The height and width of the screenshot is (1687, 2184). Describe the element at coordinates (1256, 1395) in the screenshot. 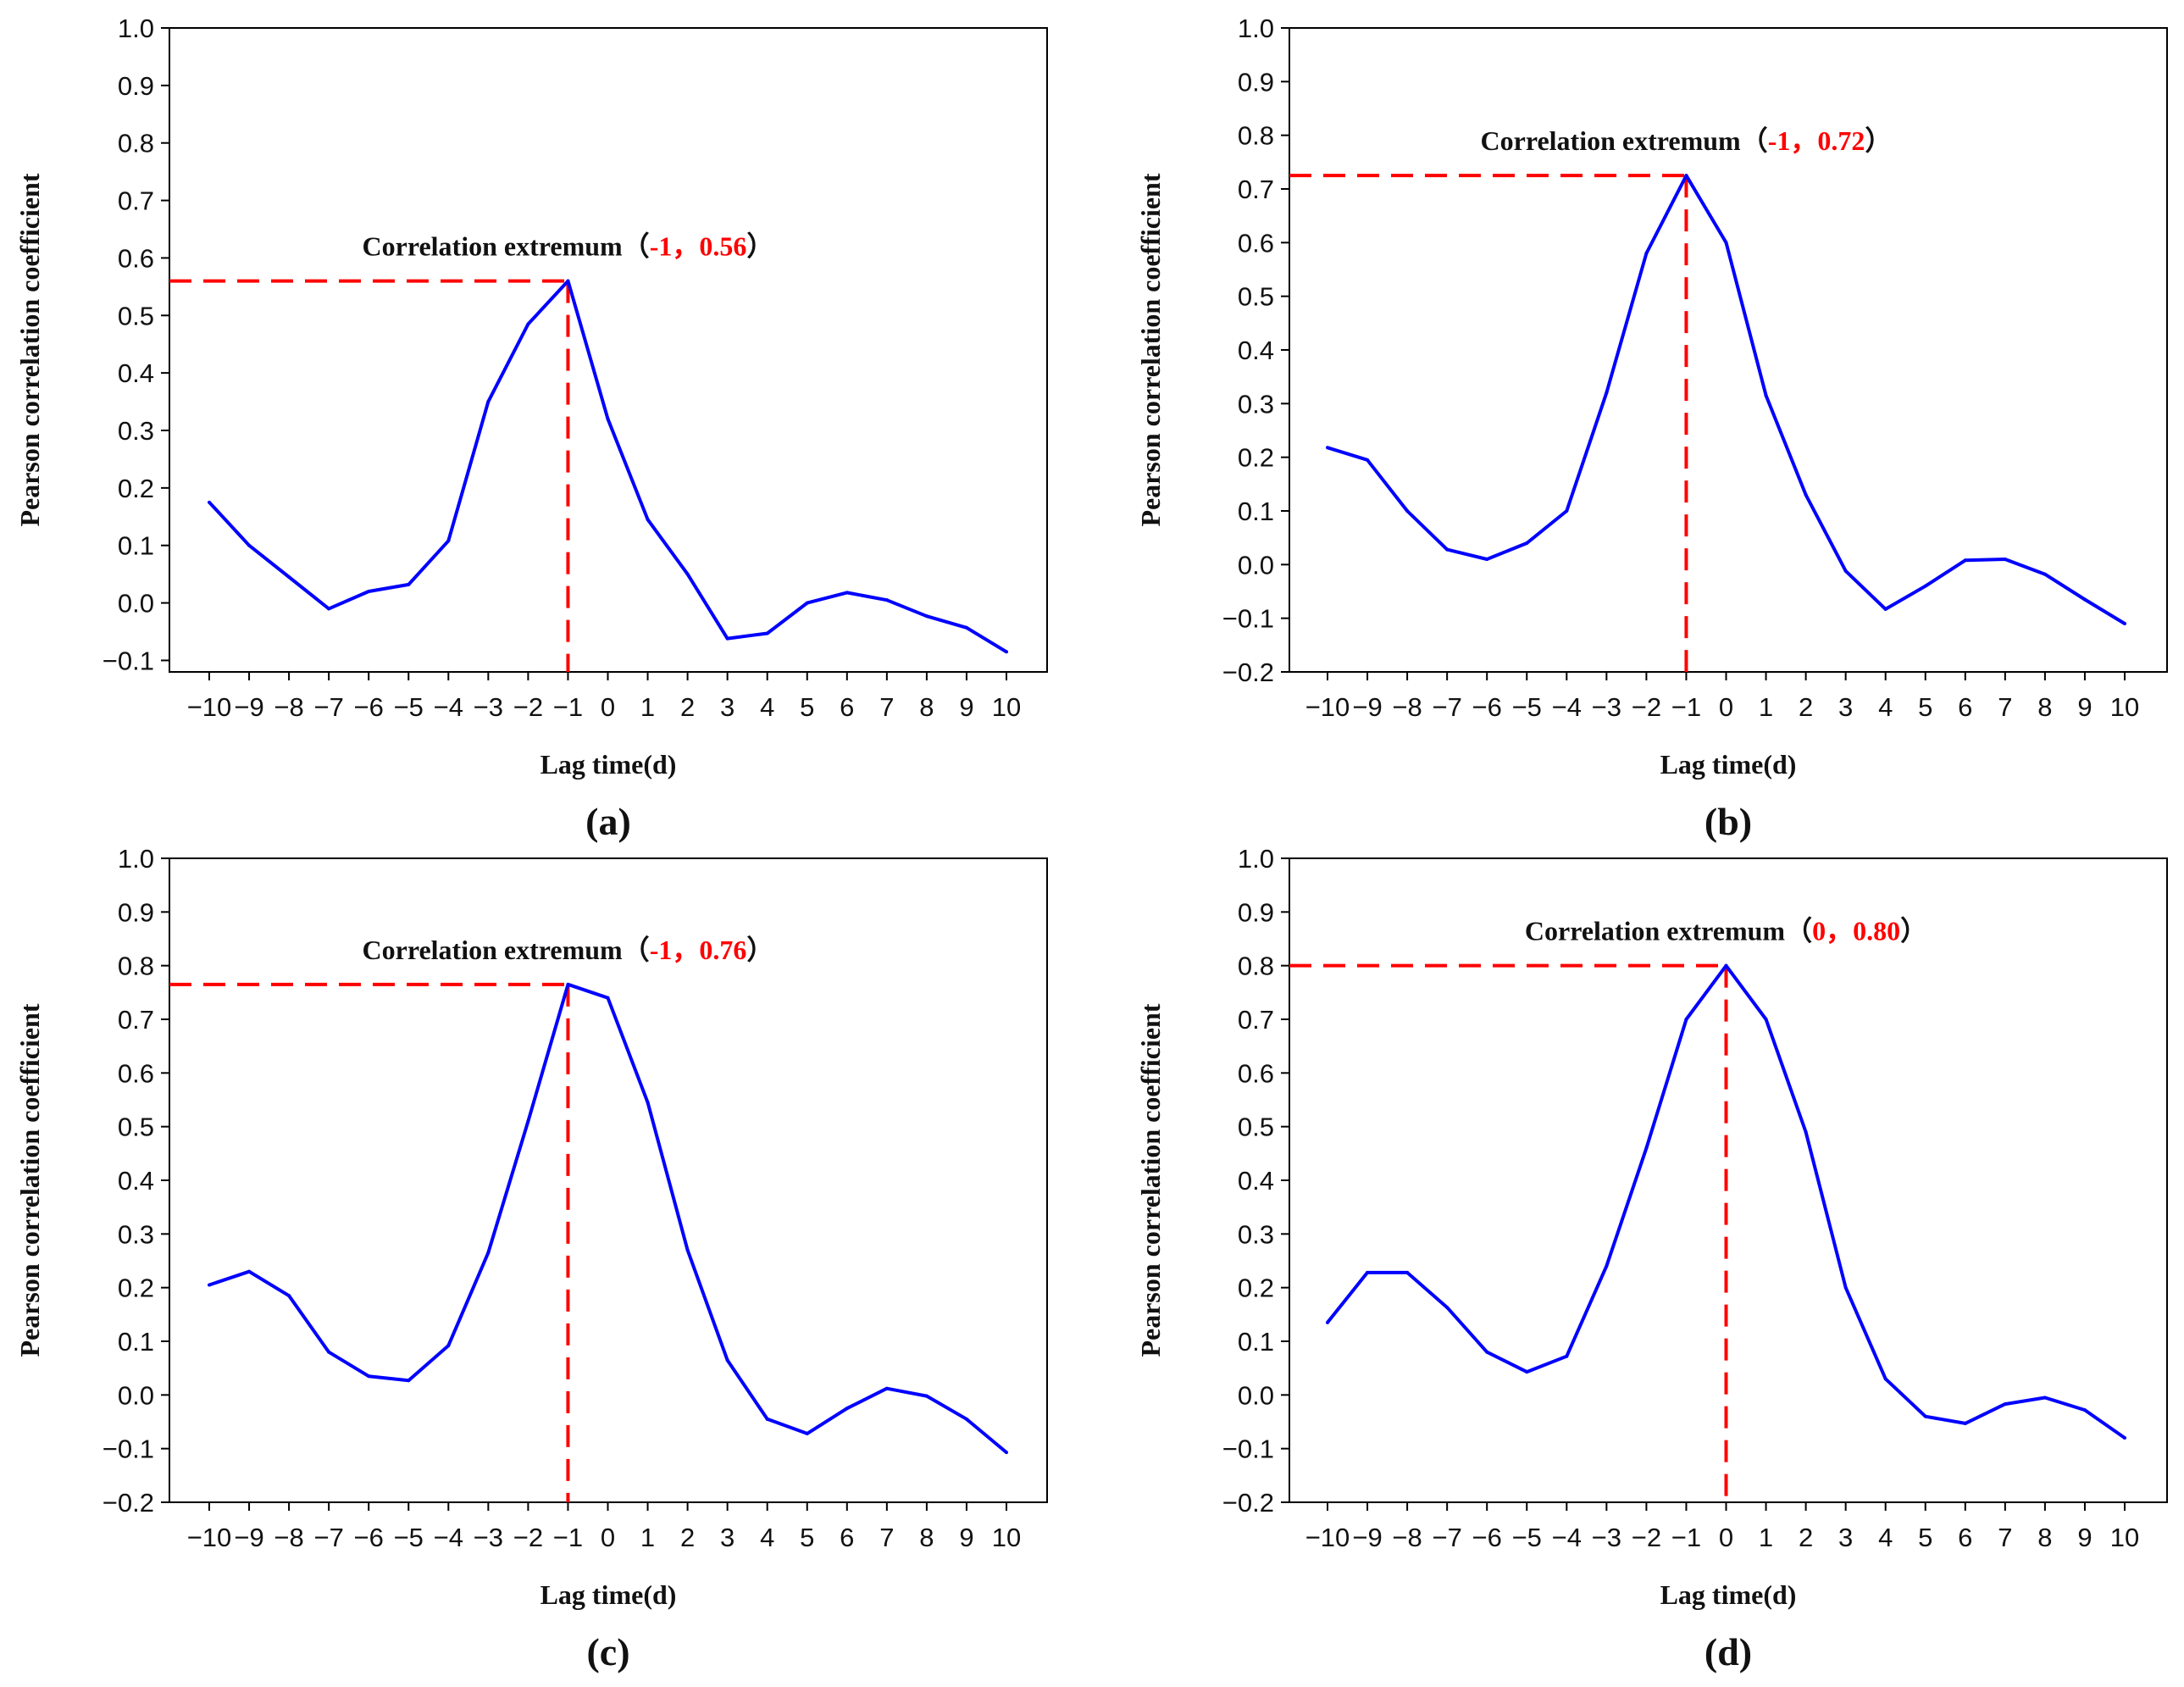

I see `y-tick-label: 0.0` at that location.